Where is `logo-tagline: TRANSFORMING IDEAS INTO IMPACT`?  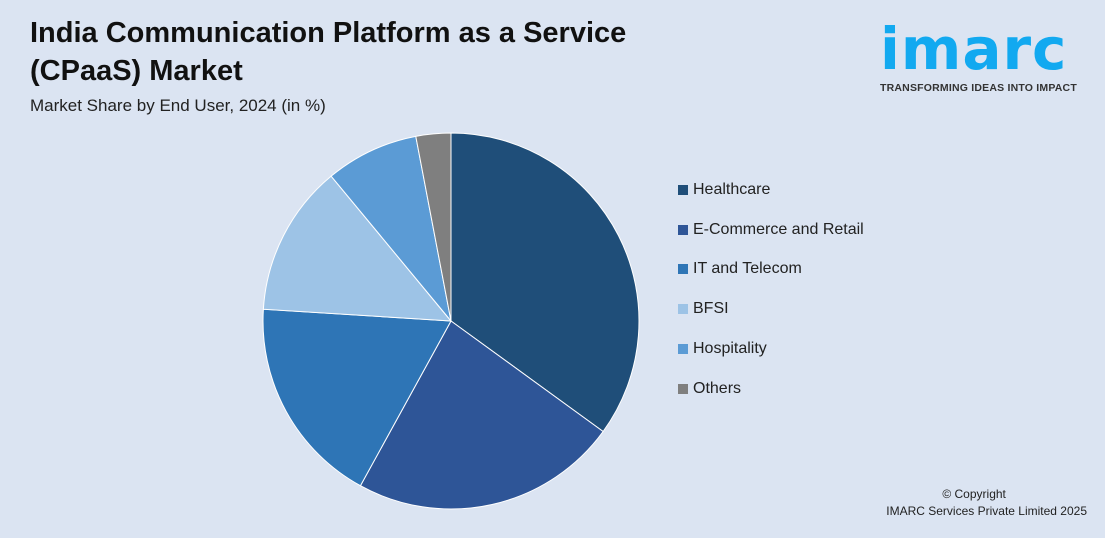
logo-tagline: TRANSFORMING IDEAS INTO IMPACT is located at coordinates (978, 88).